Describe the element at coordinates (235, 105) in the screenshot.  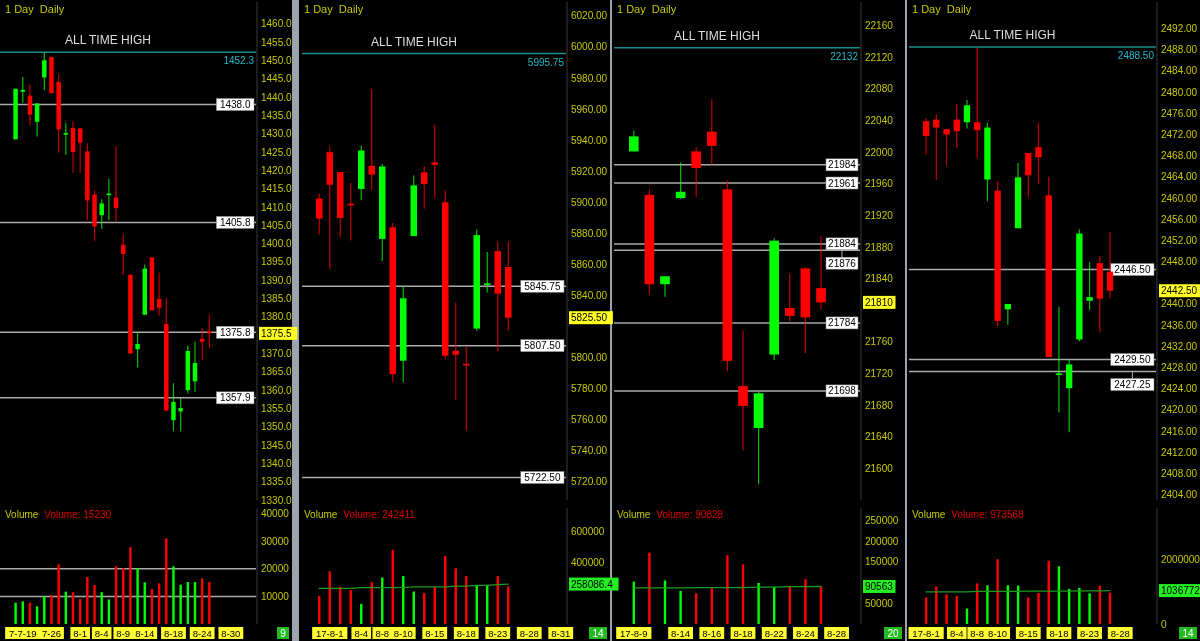
I see `ref-line-label: 1438.0` at that location.